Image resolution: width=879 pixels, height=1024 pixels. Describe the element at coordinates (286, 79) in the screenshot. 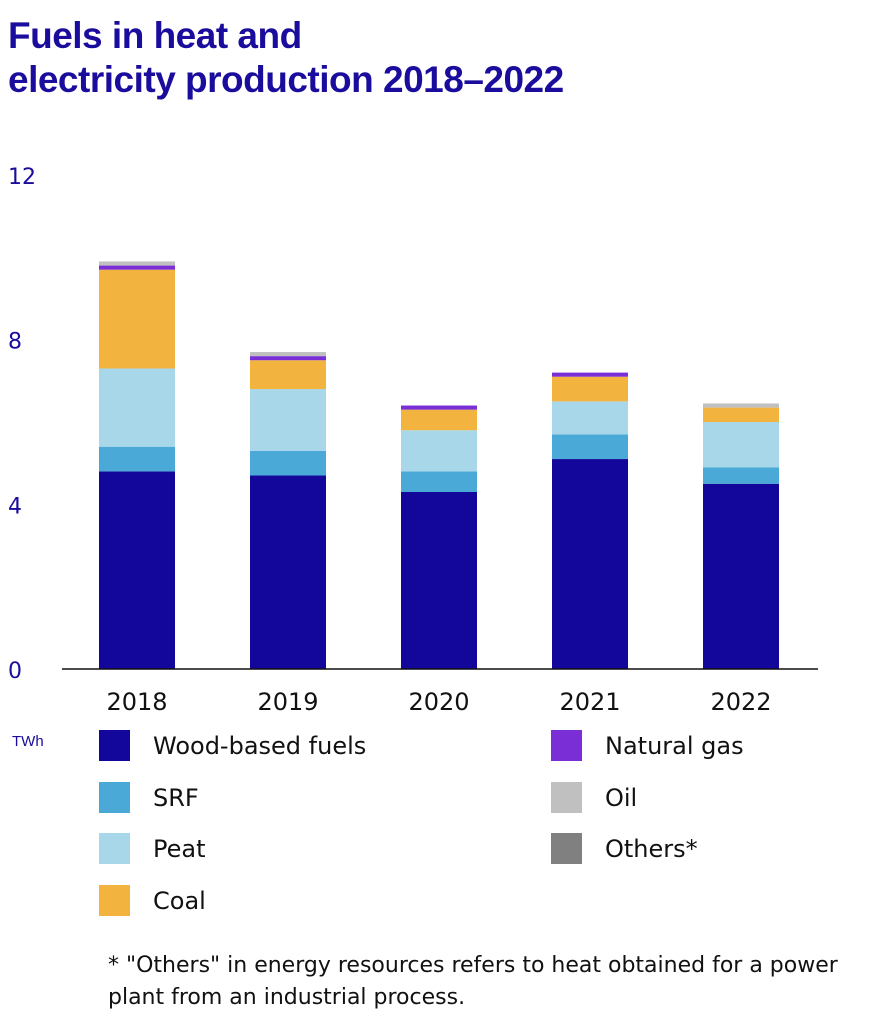

I see `chart-title-line-2: electricity production 2018–2022` at that location.